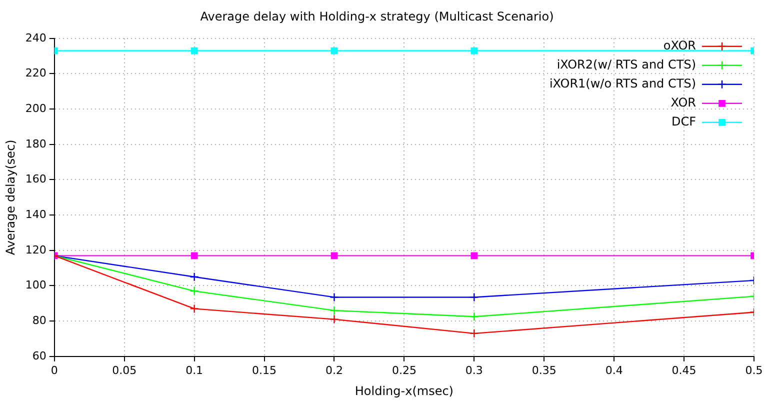  What do you see at coordinates (54, 370) in the screenshot?
I see `x-tick-label: 0` at bounding box center [54, 370].